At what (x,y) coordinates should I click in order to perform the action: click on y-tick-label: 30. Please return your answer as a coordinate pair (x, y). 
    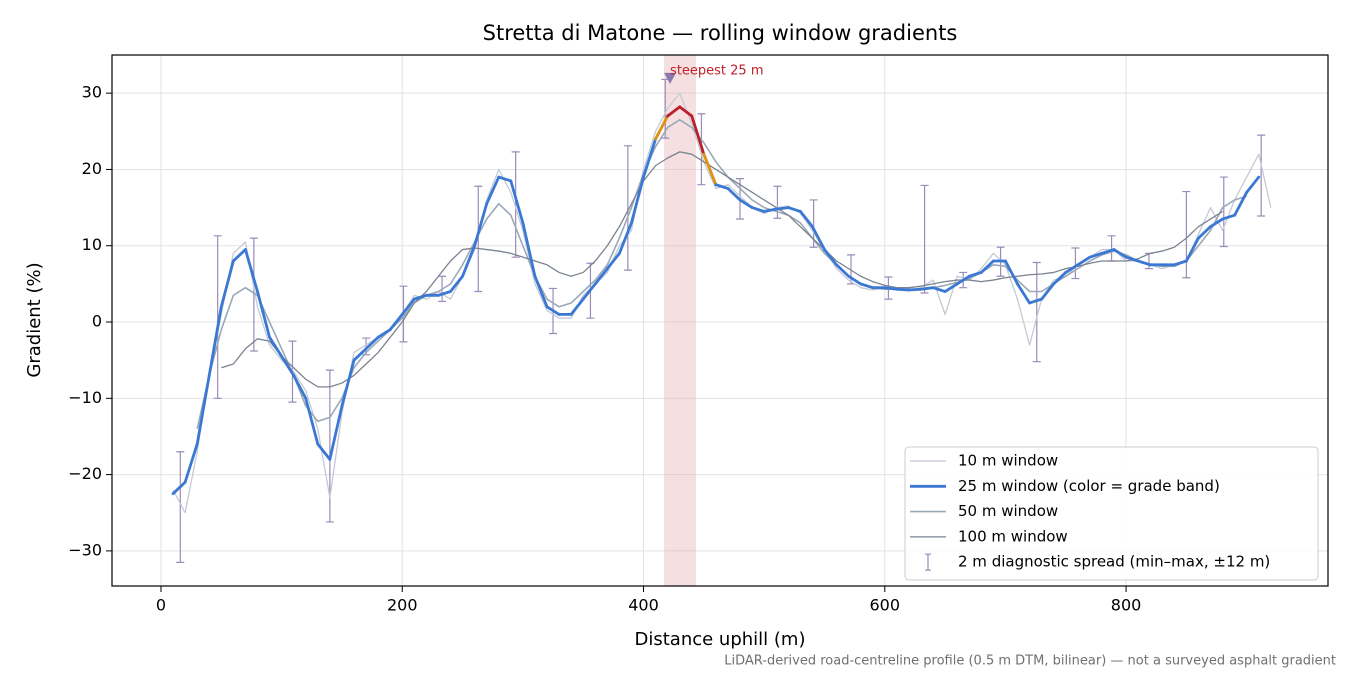
    Looking at the image, I should click on (92, 92).